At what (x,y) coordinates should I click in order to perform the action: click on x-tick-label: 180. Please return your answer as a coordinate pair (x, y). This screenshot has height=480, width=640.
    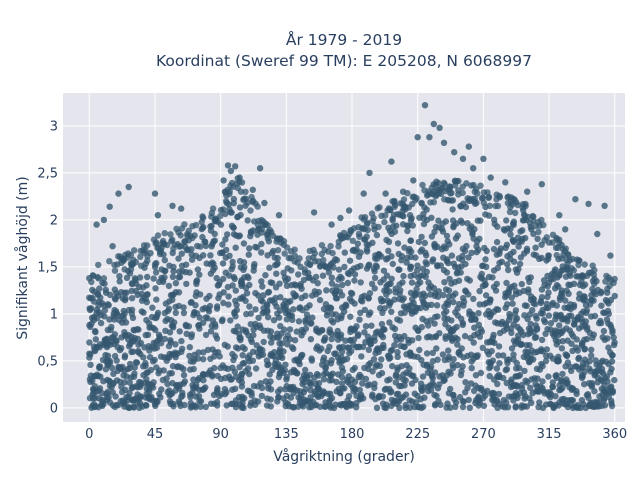
    Looking at the image, I should click on (352, 434).